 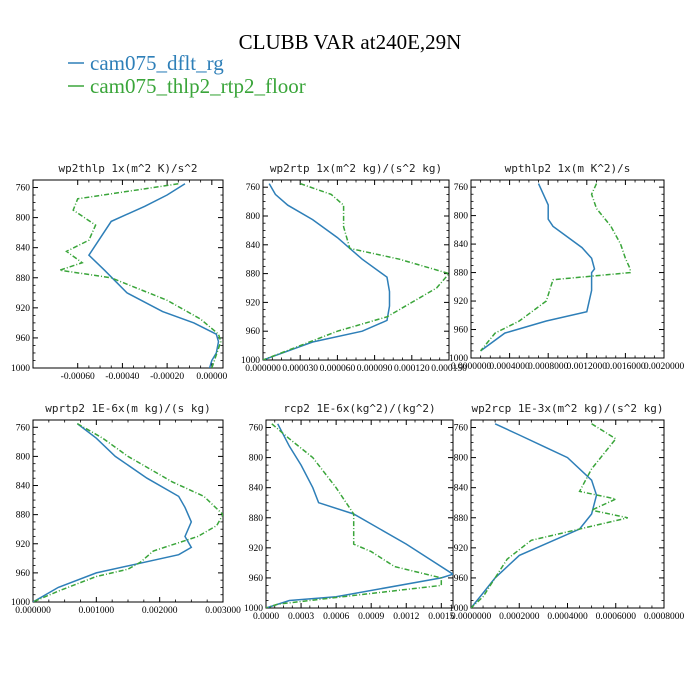 What do you see at coordinates (160, 611) in the screenshot?
I see `x-tick-label: 0.002000` at bounding box center [160, 611].